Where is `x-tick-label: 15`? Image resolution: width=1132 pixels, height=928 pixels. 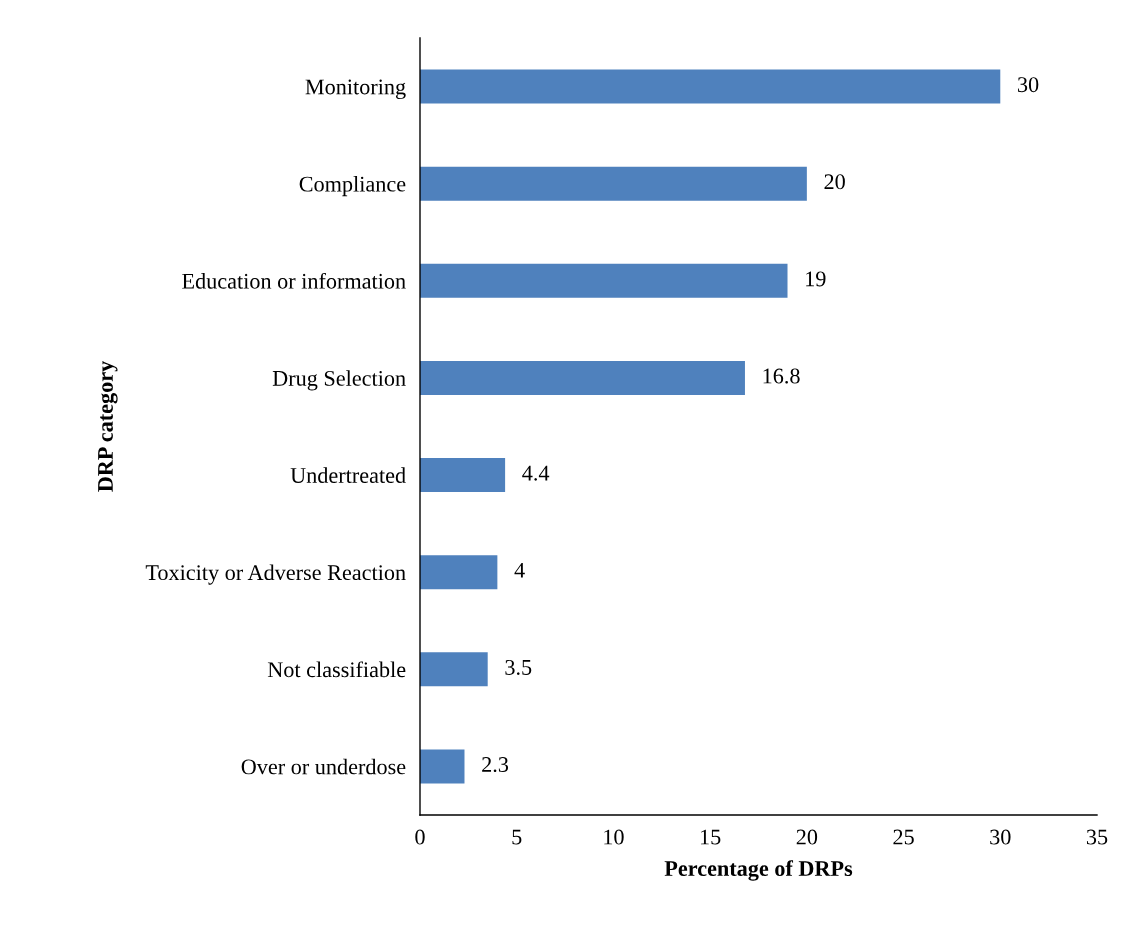
x-tick-label: 15 is located at coordinates (710, 837).